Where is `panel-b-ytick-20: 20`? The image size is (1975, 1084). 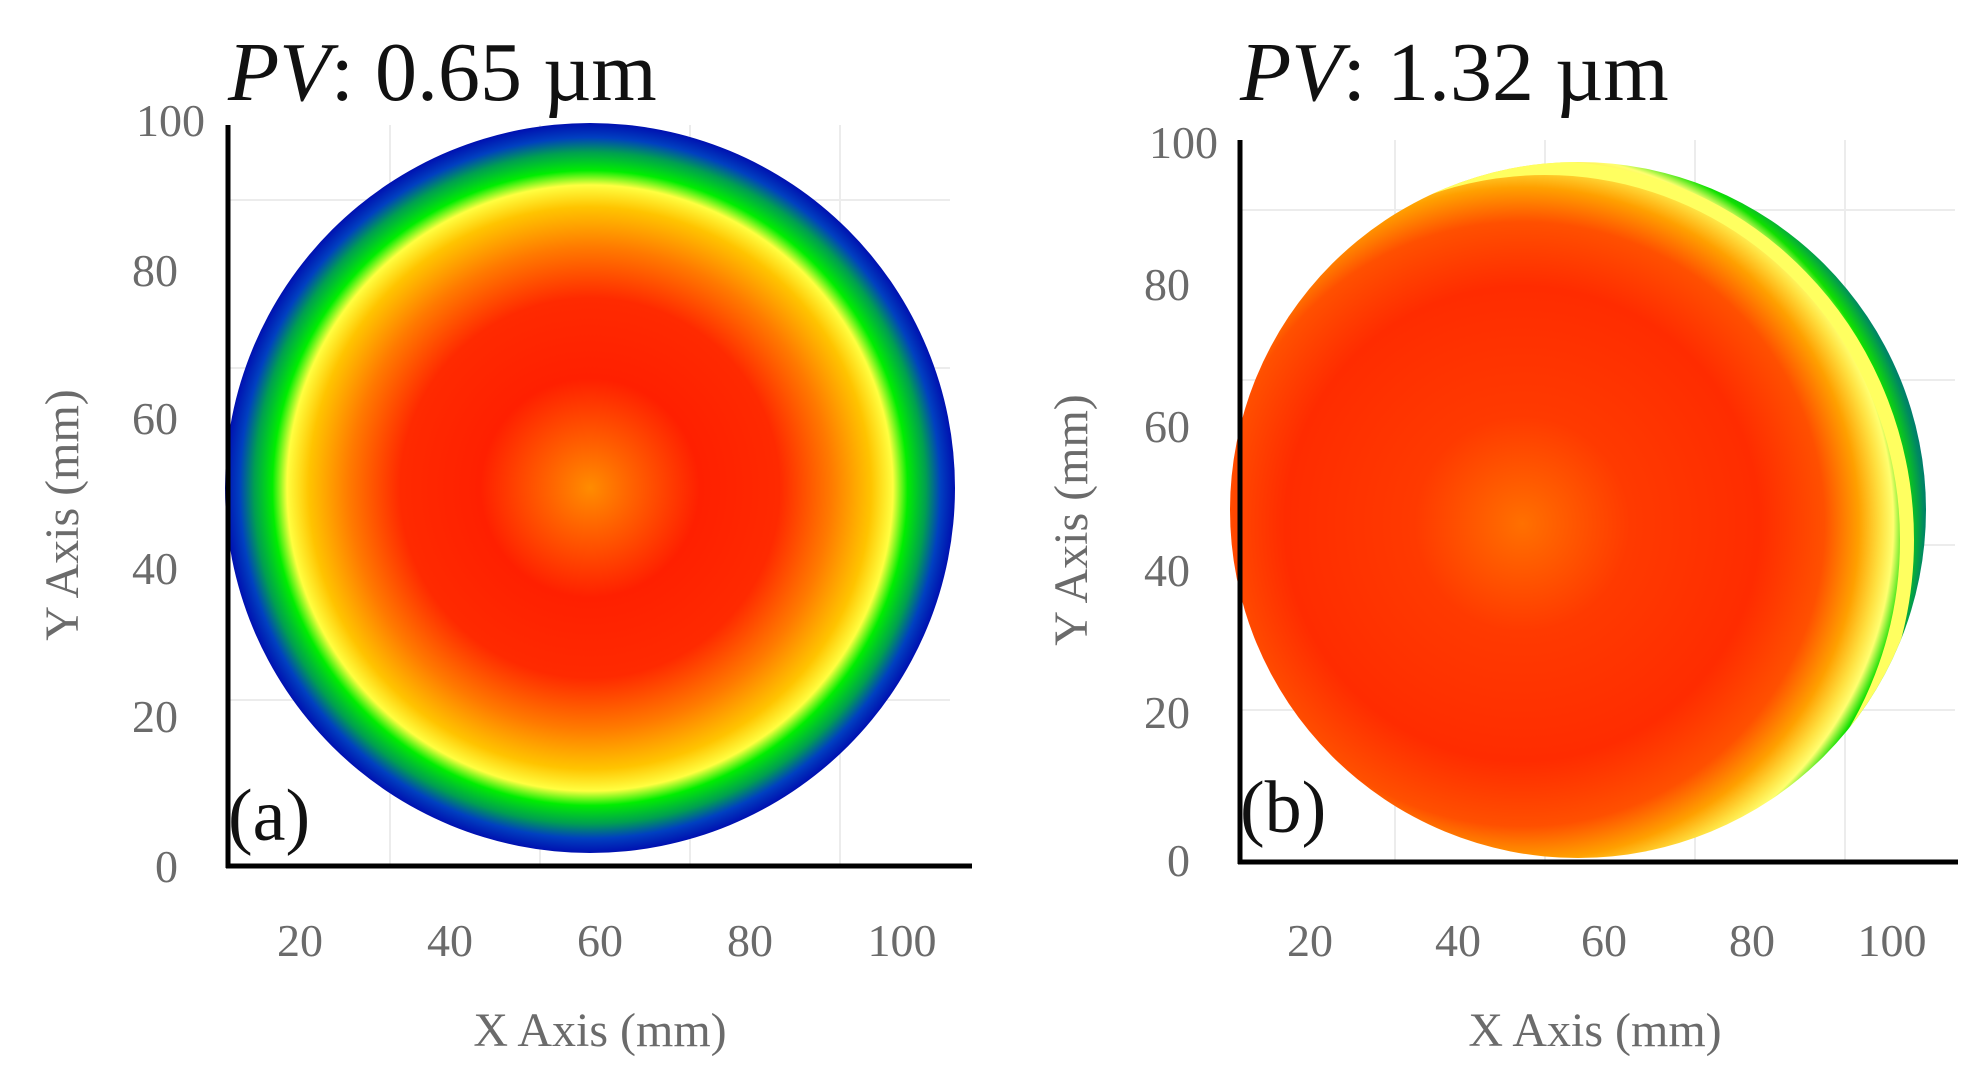 panel-b-ytick-20: 20 is located at coordinates (1167, 712).